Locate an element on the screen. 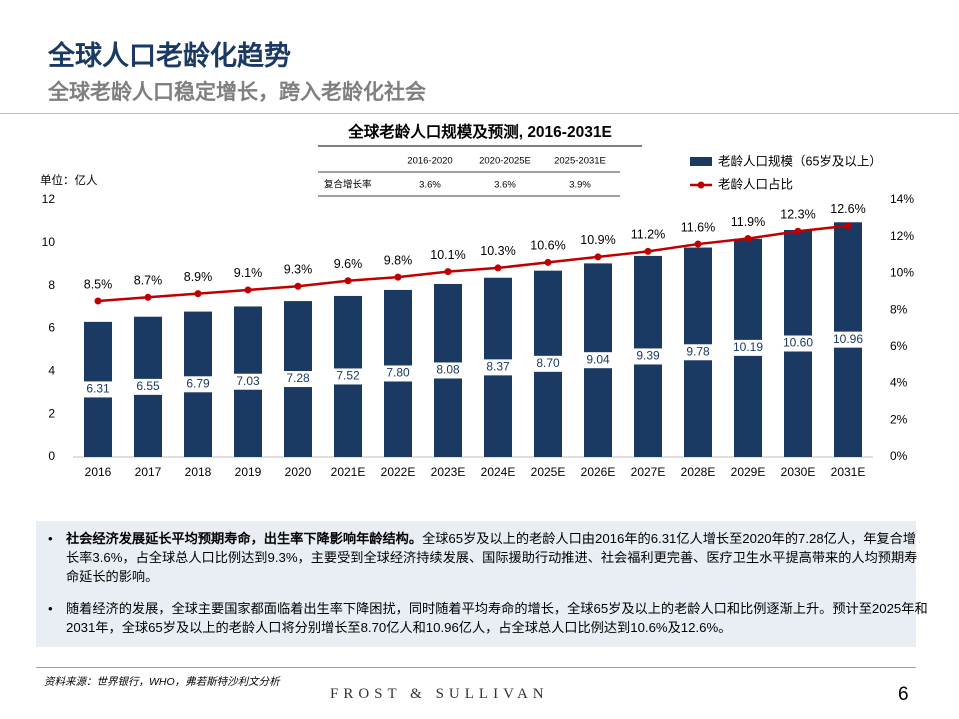 This screenshot has height=719, width=959. data-label: 8.08 is located at coordinates (448, 370).